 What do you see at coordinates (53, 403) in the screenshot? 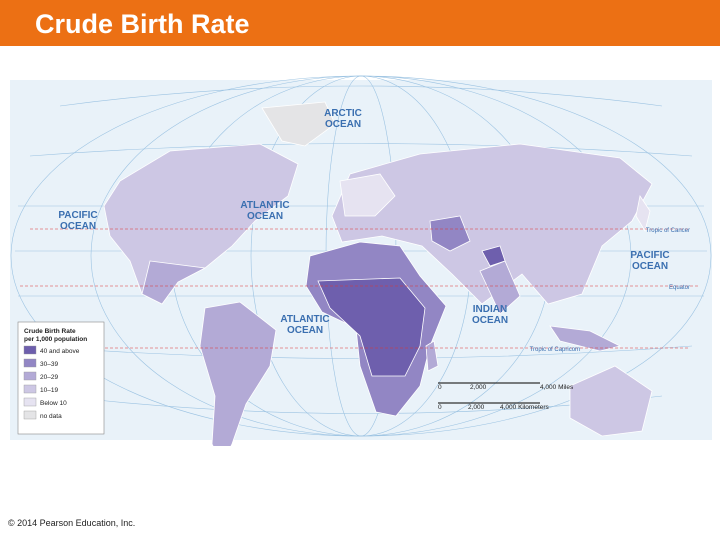
I see `legend-label: Below 10` at bounding box center [53, 403].